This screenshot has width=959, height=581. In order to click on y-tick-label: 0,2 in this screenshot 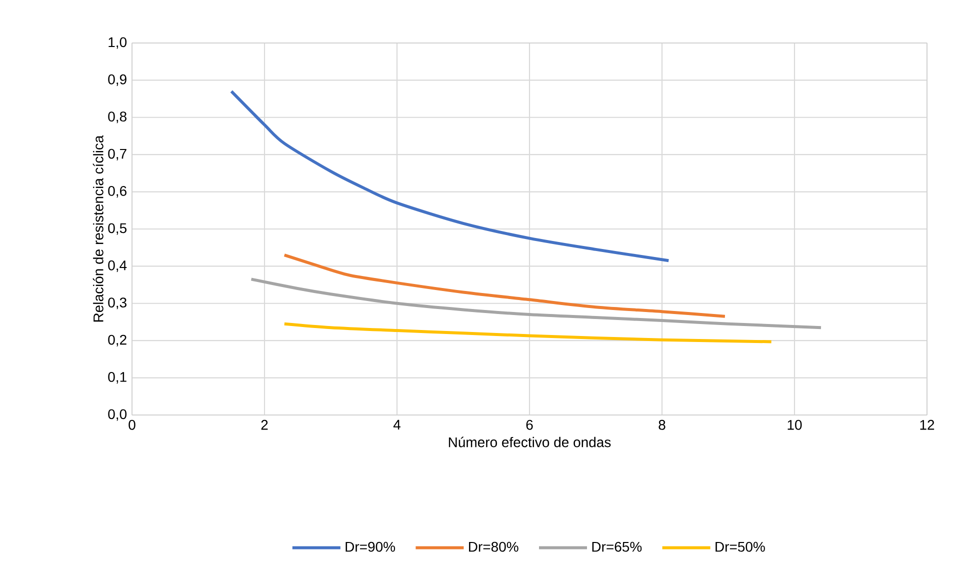, I will do `click(117, 340)`.